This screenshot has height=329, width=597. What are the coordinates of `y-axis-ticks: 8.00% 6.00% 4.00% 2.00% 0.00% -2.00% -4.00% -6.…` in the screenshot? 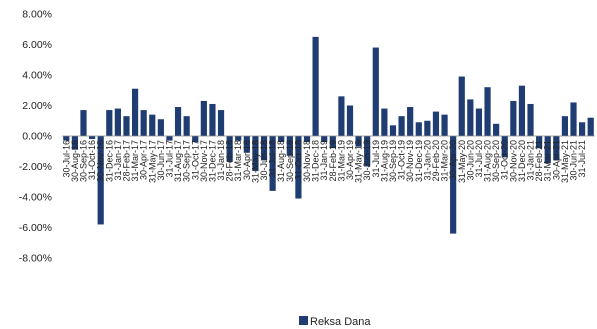 It's located at (35, 137).